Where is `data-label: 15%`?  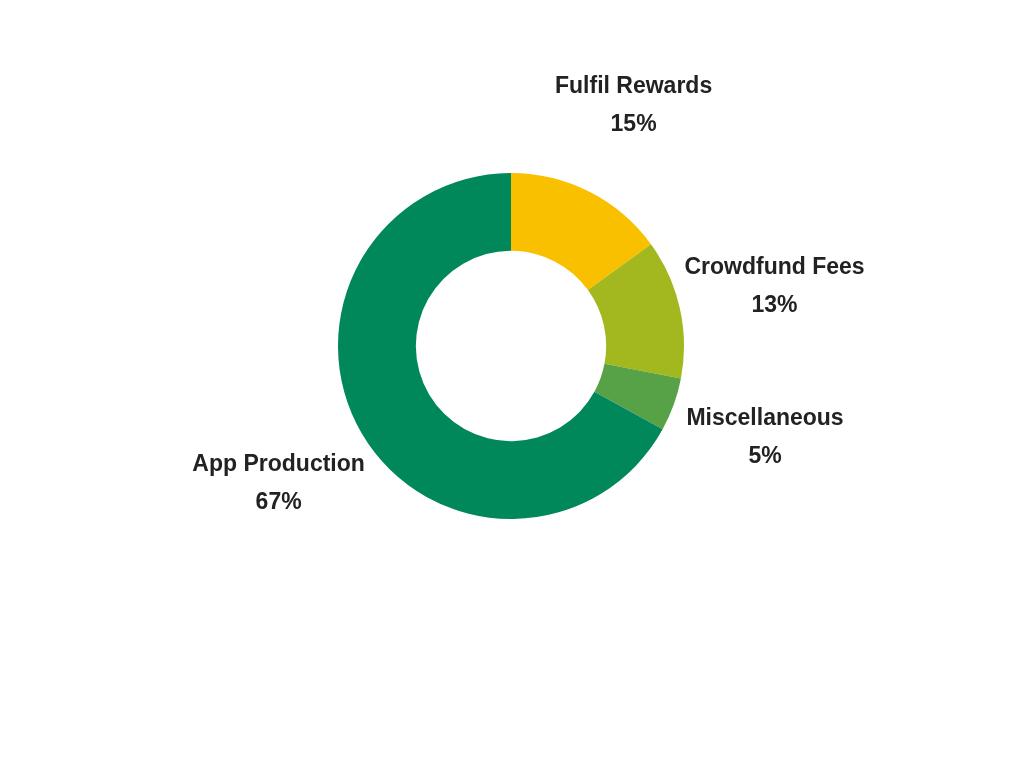
data-label: 15% is located at coordinates (633, 122).